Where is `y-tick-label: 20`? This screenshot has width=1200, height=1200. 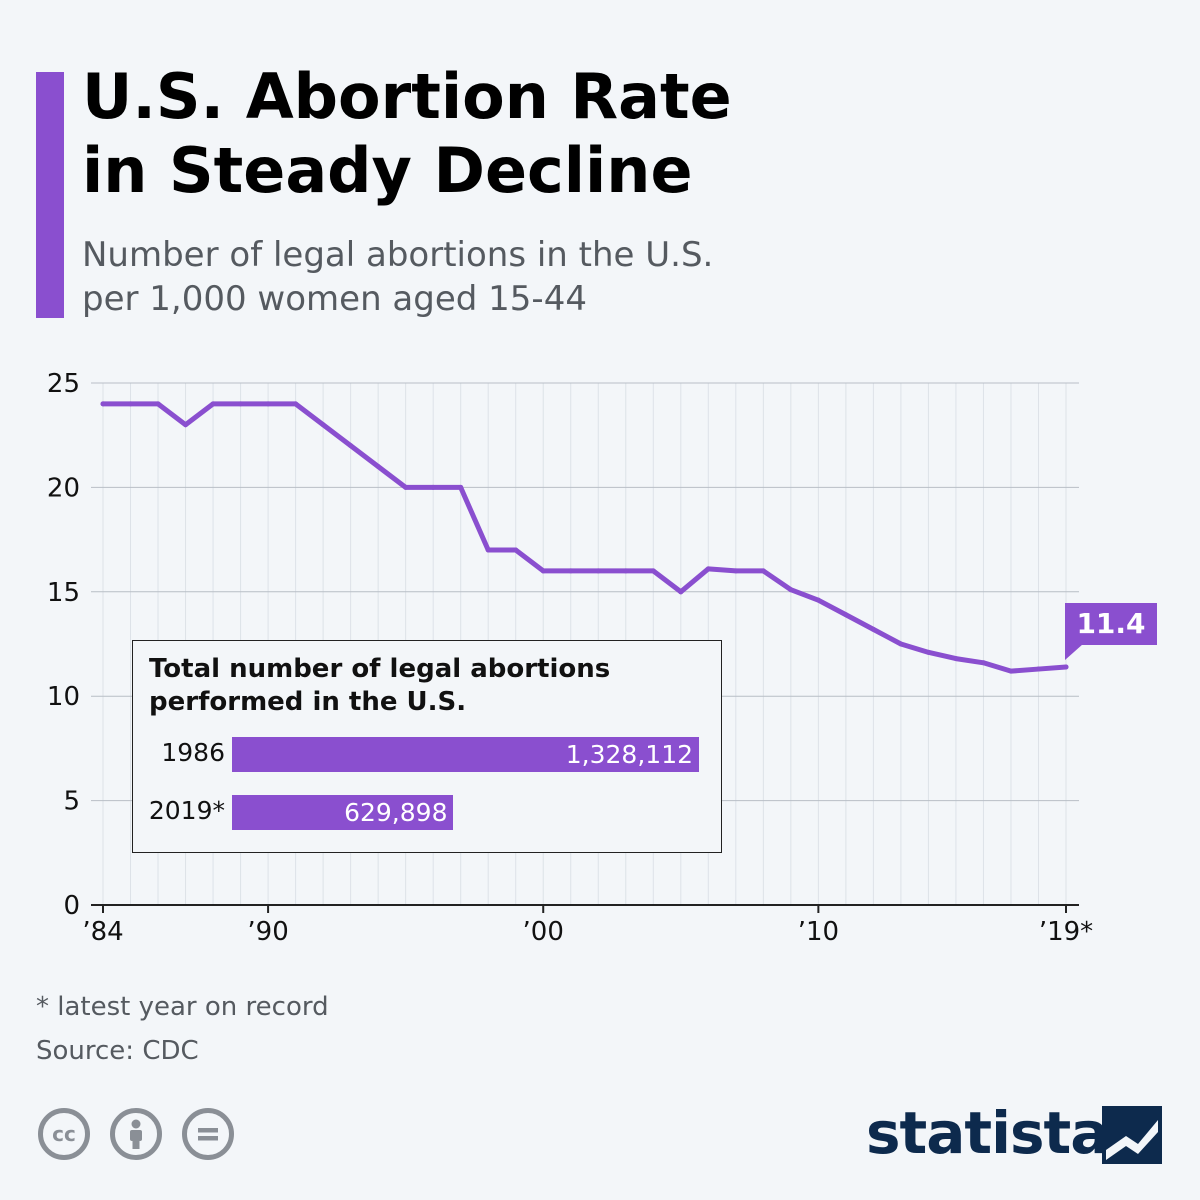
y-tick-label: 20 is located at coordinates (63, 488).